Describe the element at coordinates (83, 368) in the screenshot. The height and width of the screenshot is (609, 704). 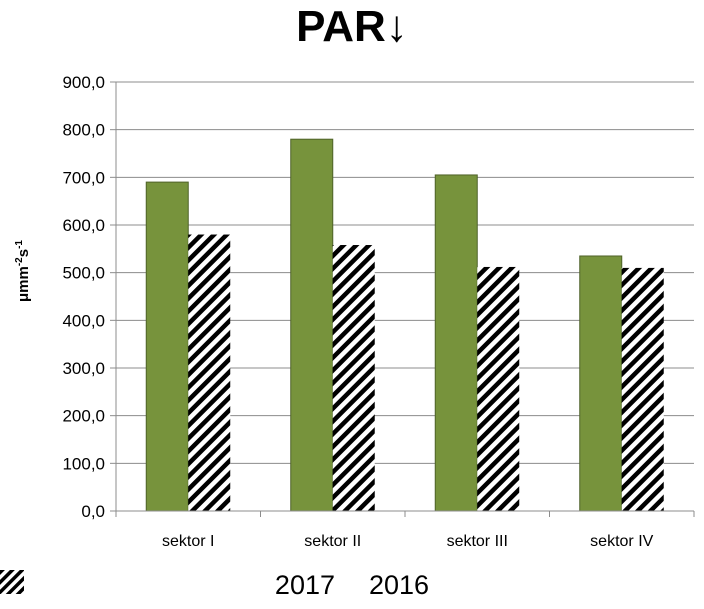
I see `y-tick-label: 300,0` at that location.